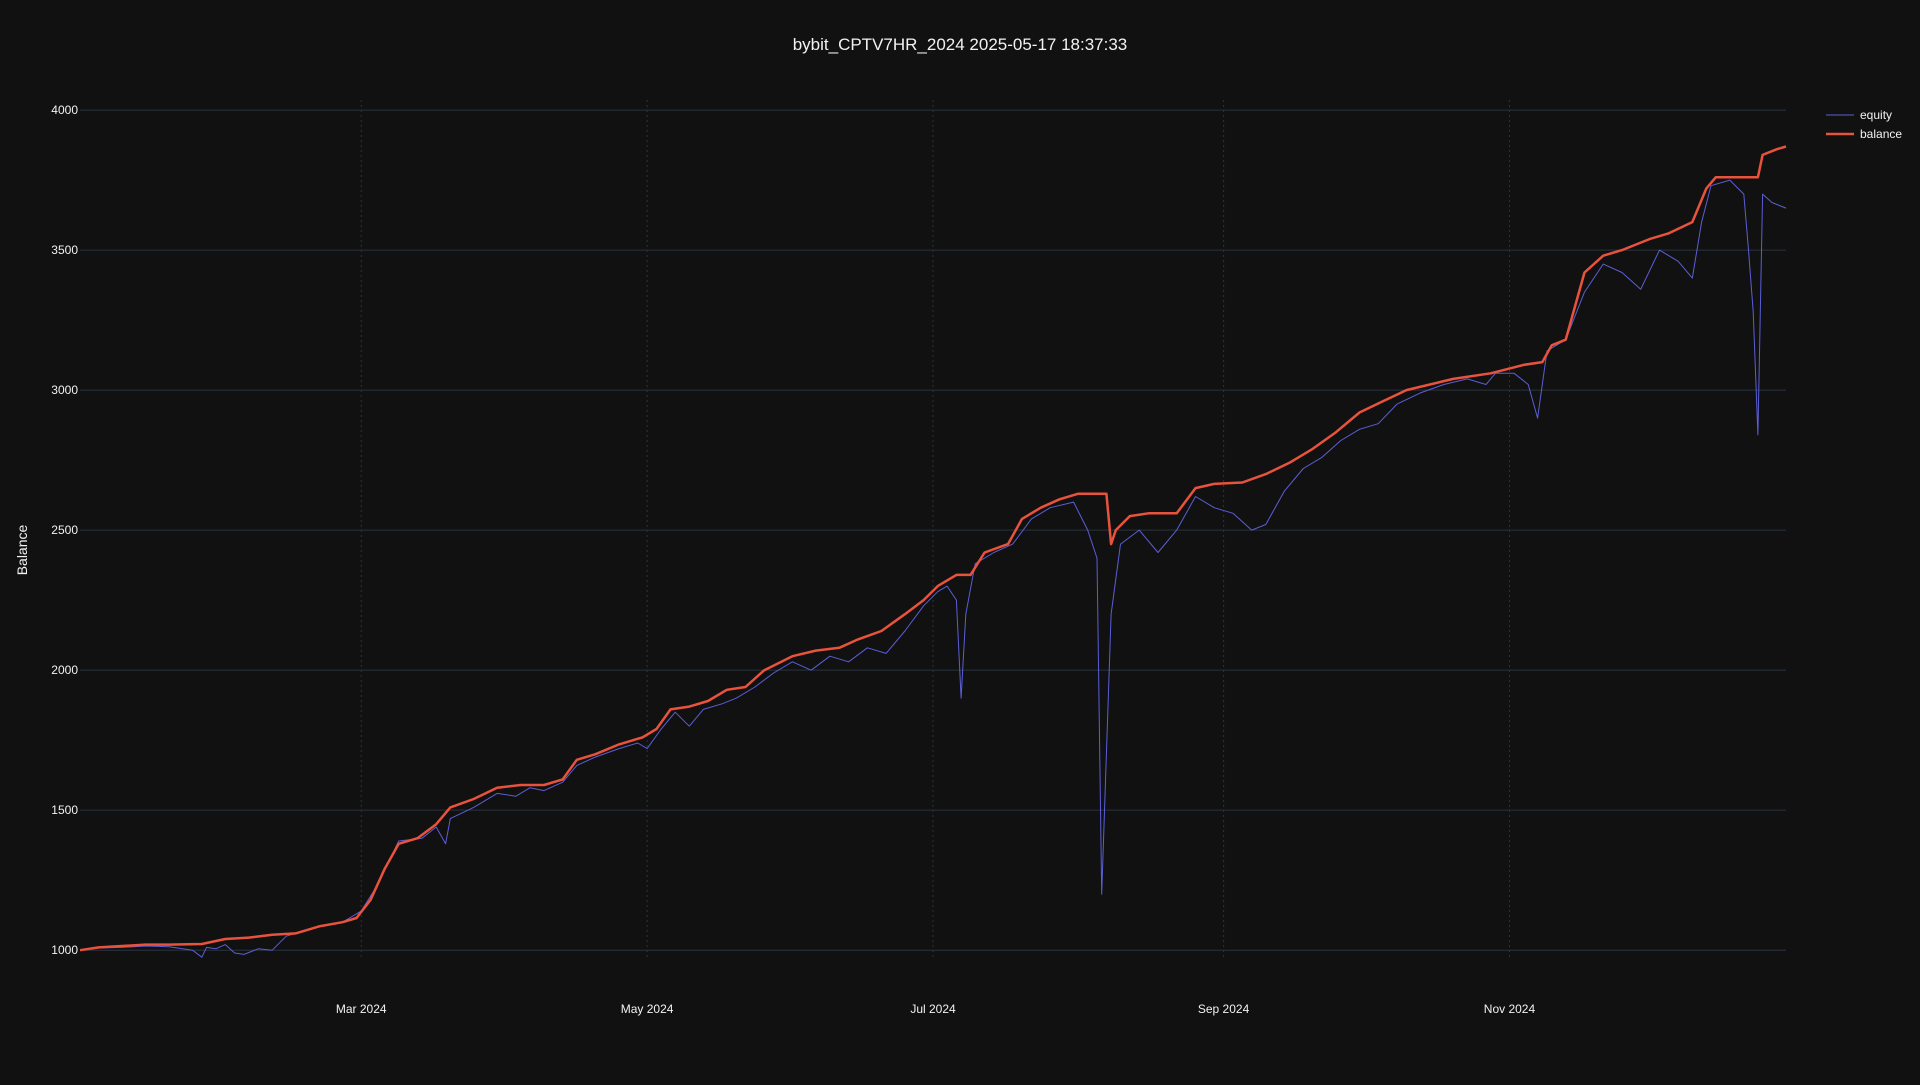  I want to click on legend: equity balance, so click(1864, 124).